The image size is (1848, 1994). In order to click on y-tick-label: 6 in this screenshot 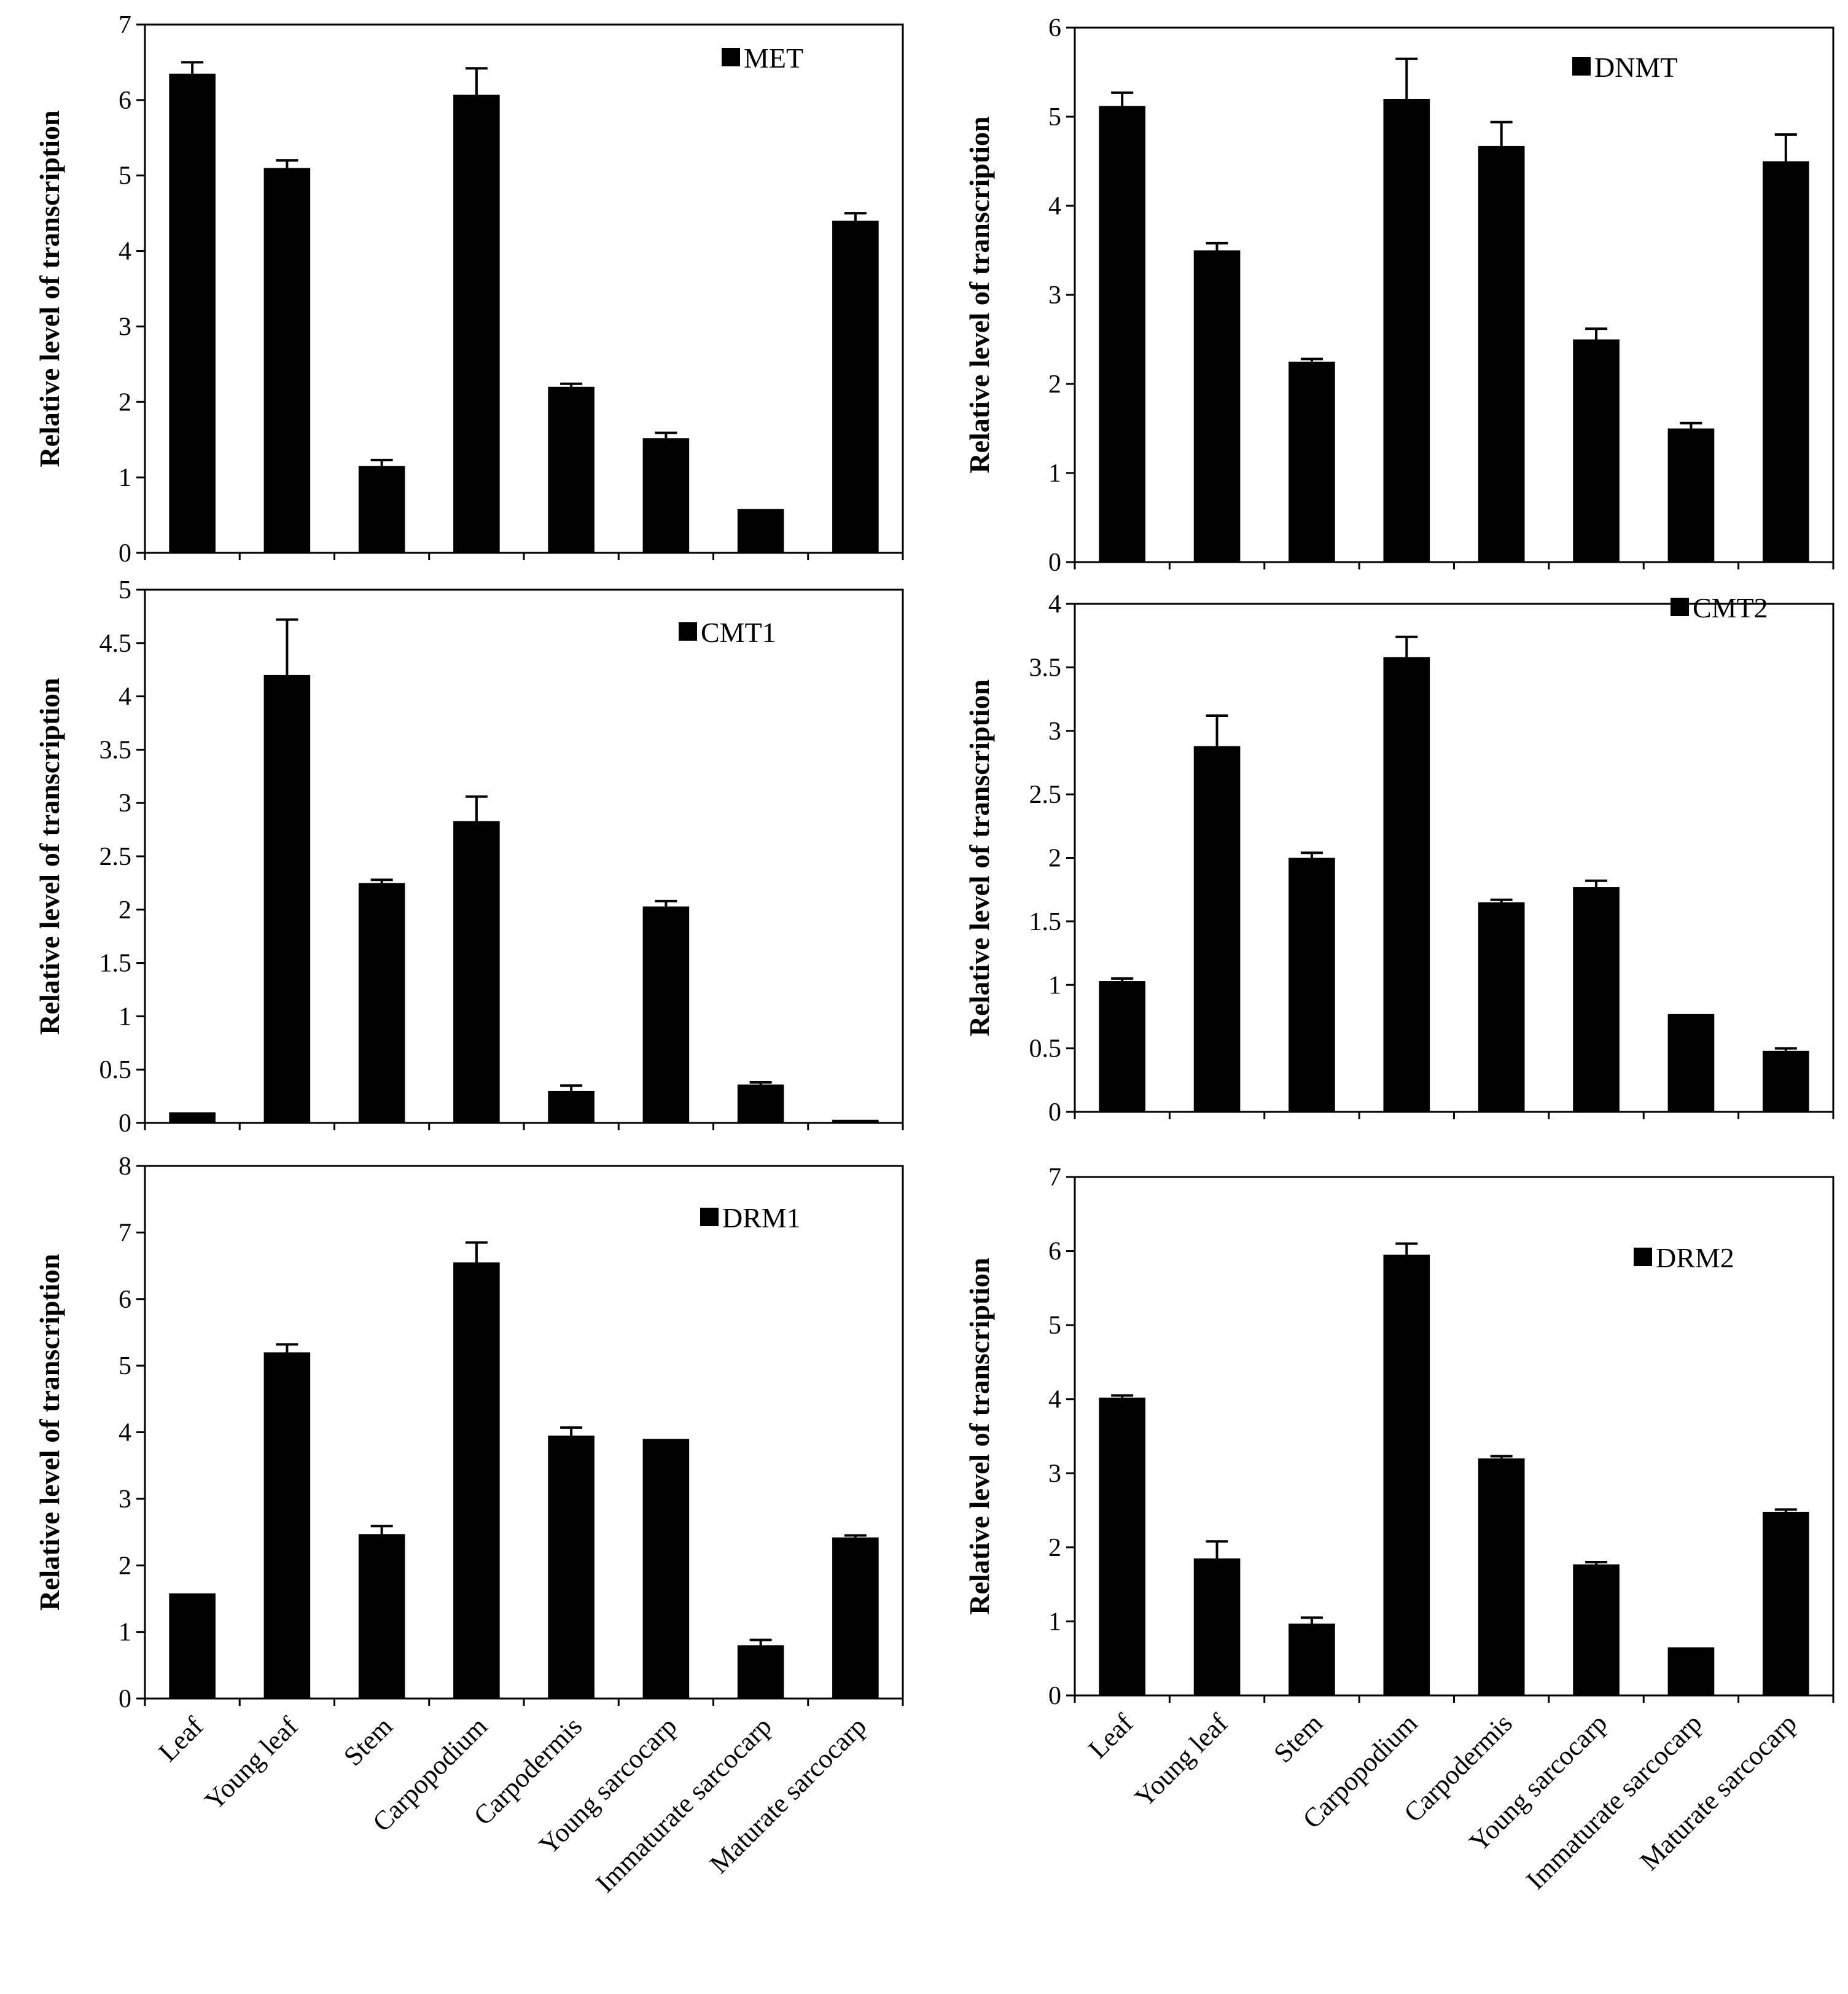, I will do `click(125, 1300)`.